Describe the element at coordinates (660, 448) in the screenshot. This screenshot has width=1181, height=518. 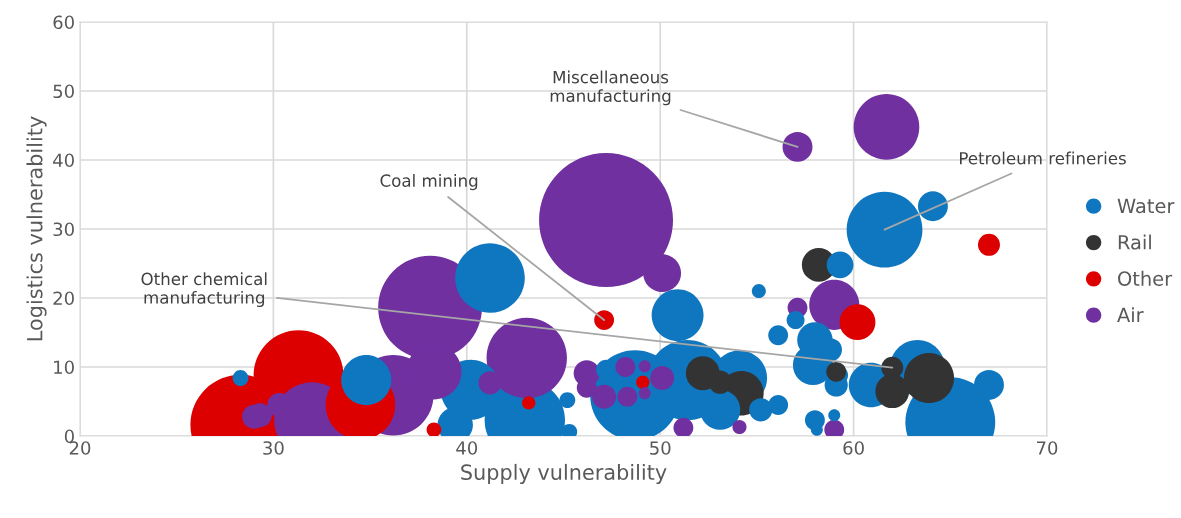
I see `x-tick-label: 50` at that location.